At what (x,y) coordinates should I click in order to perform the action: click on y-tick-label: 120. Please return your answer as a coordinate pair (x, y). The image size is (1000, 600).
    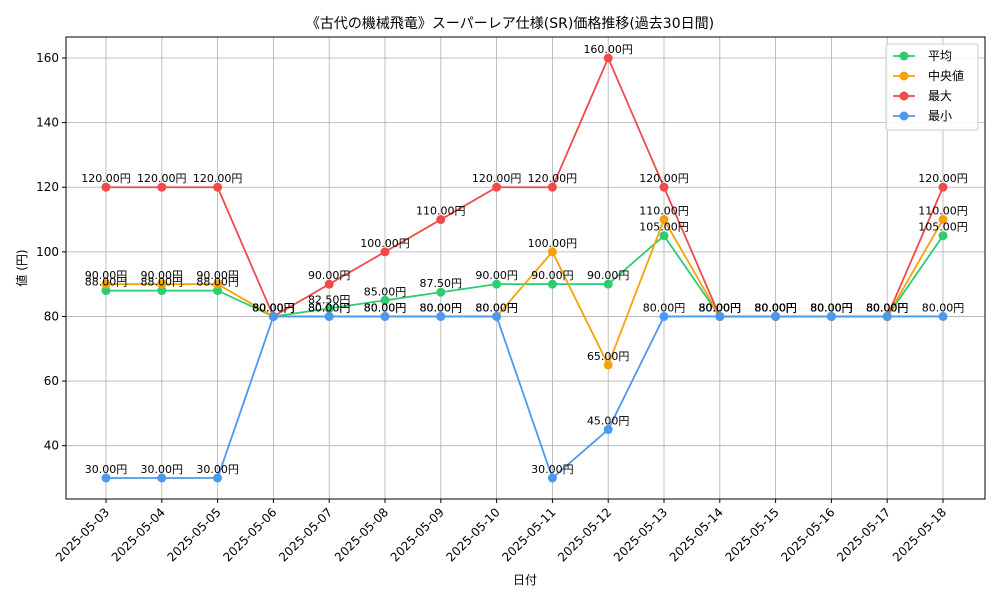
    Looking at the image, I should click on (47, 187).